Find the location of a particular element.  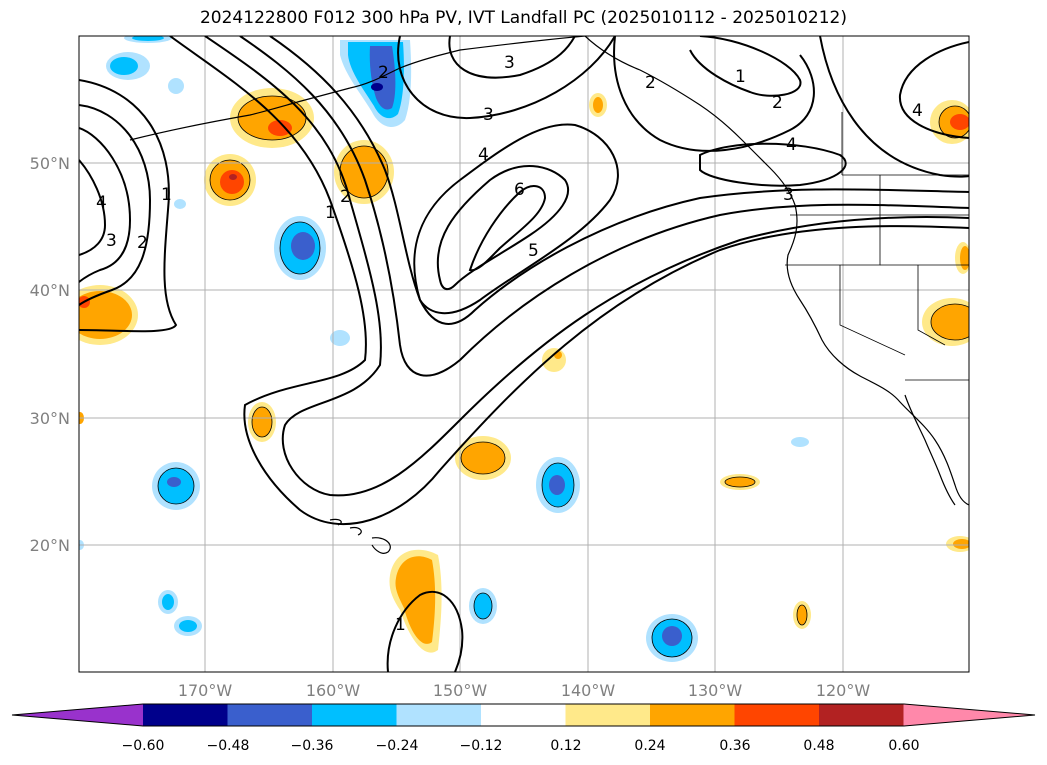

lat-label: 20°N is located at coordinates (50, 545).